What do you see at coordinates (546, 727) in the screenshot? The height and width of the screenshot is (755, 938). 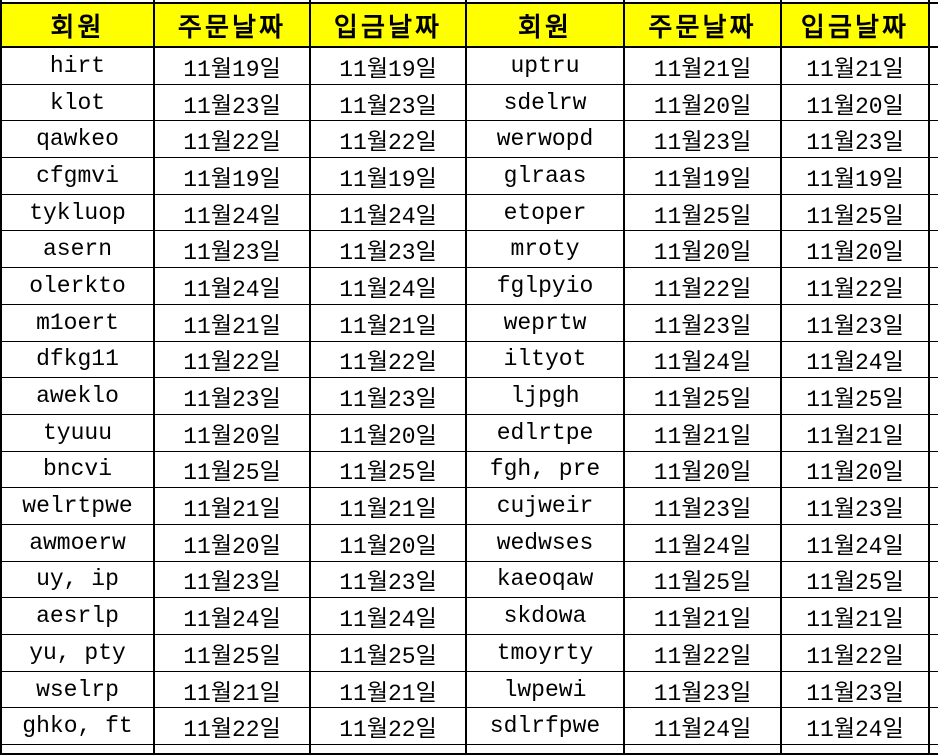 I see `member-cell: sdlrfpwe` at bounding box center [546, 727].